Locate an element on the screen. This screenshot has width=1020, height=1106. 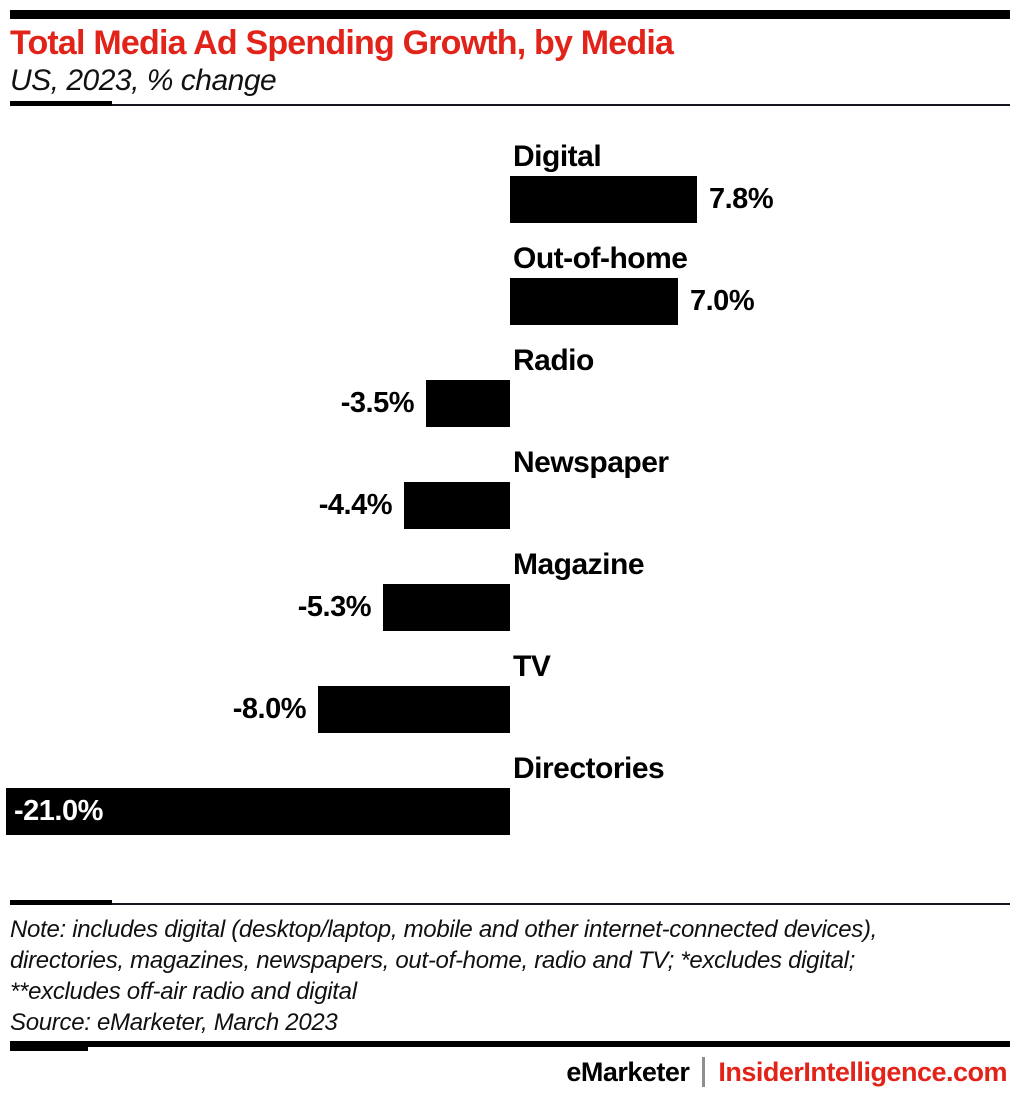
category-label: TV is located at coordinates (532, 666).